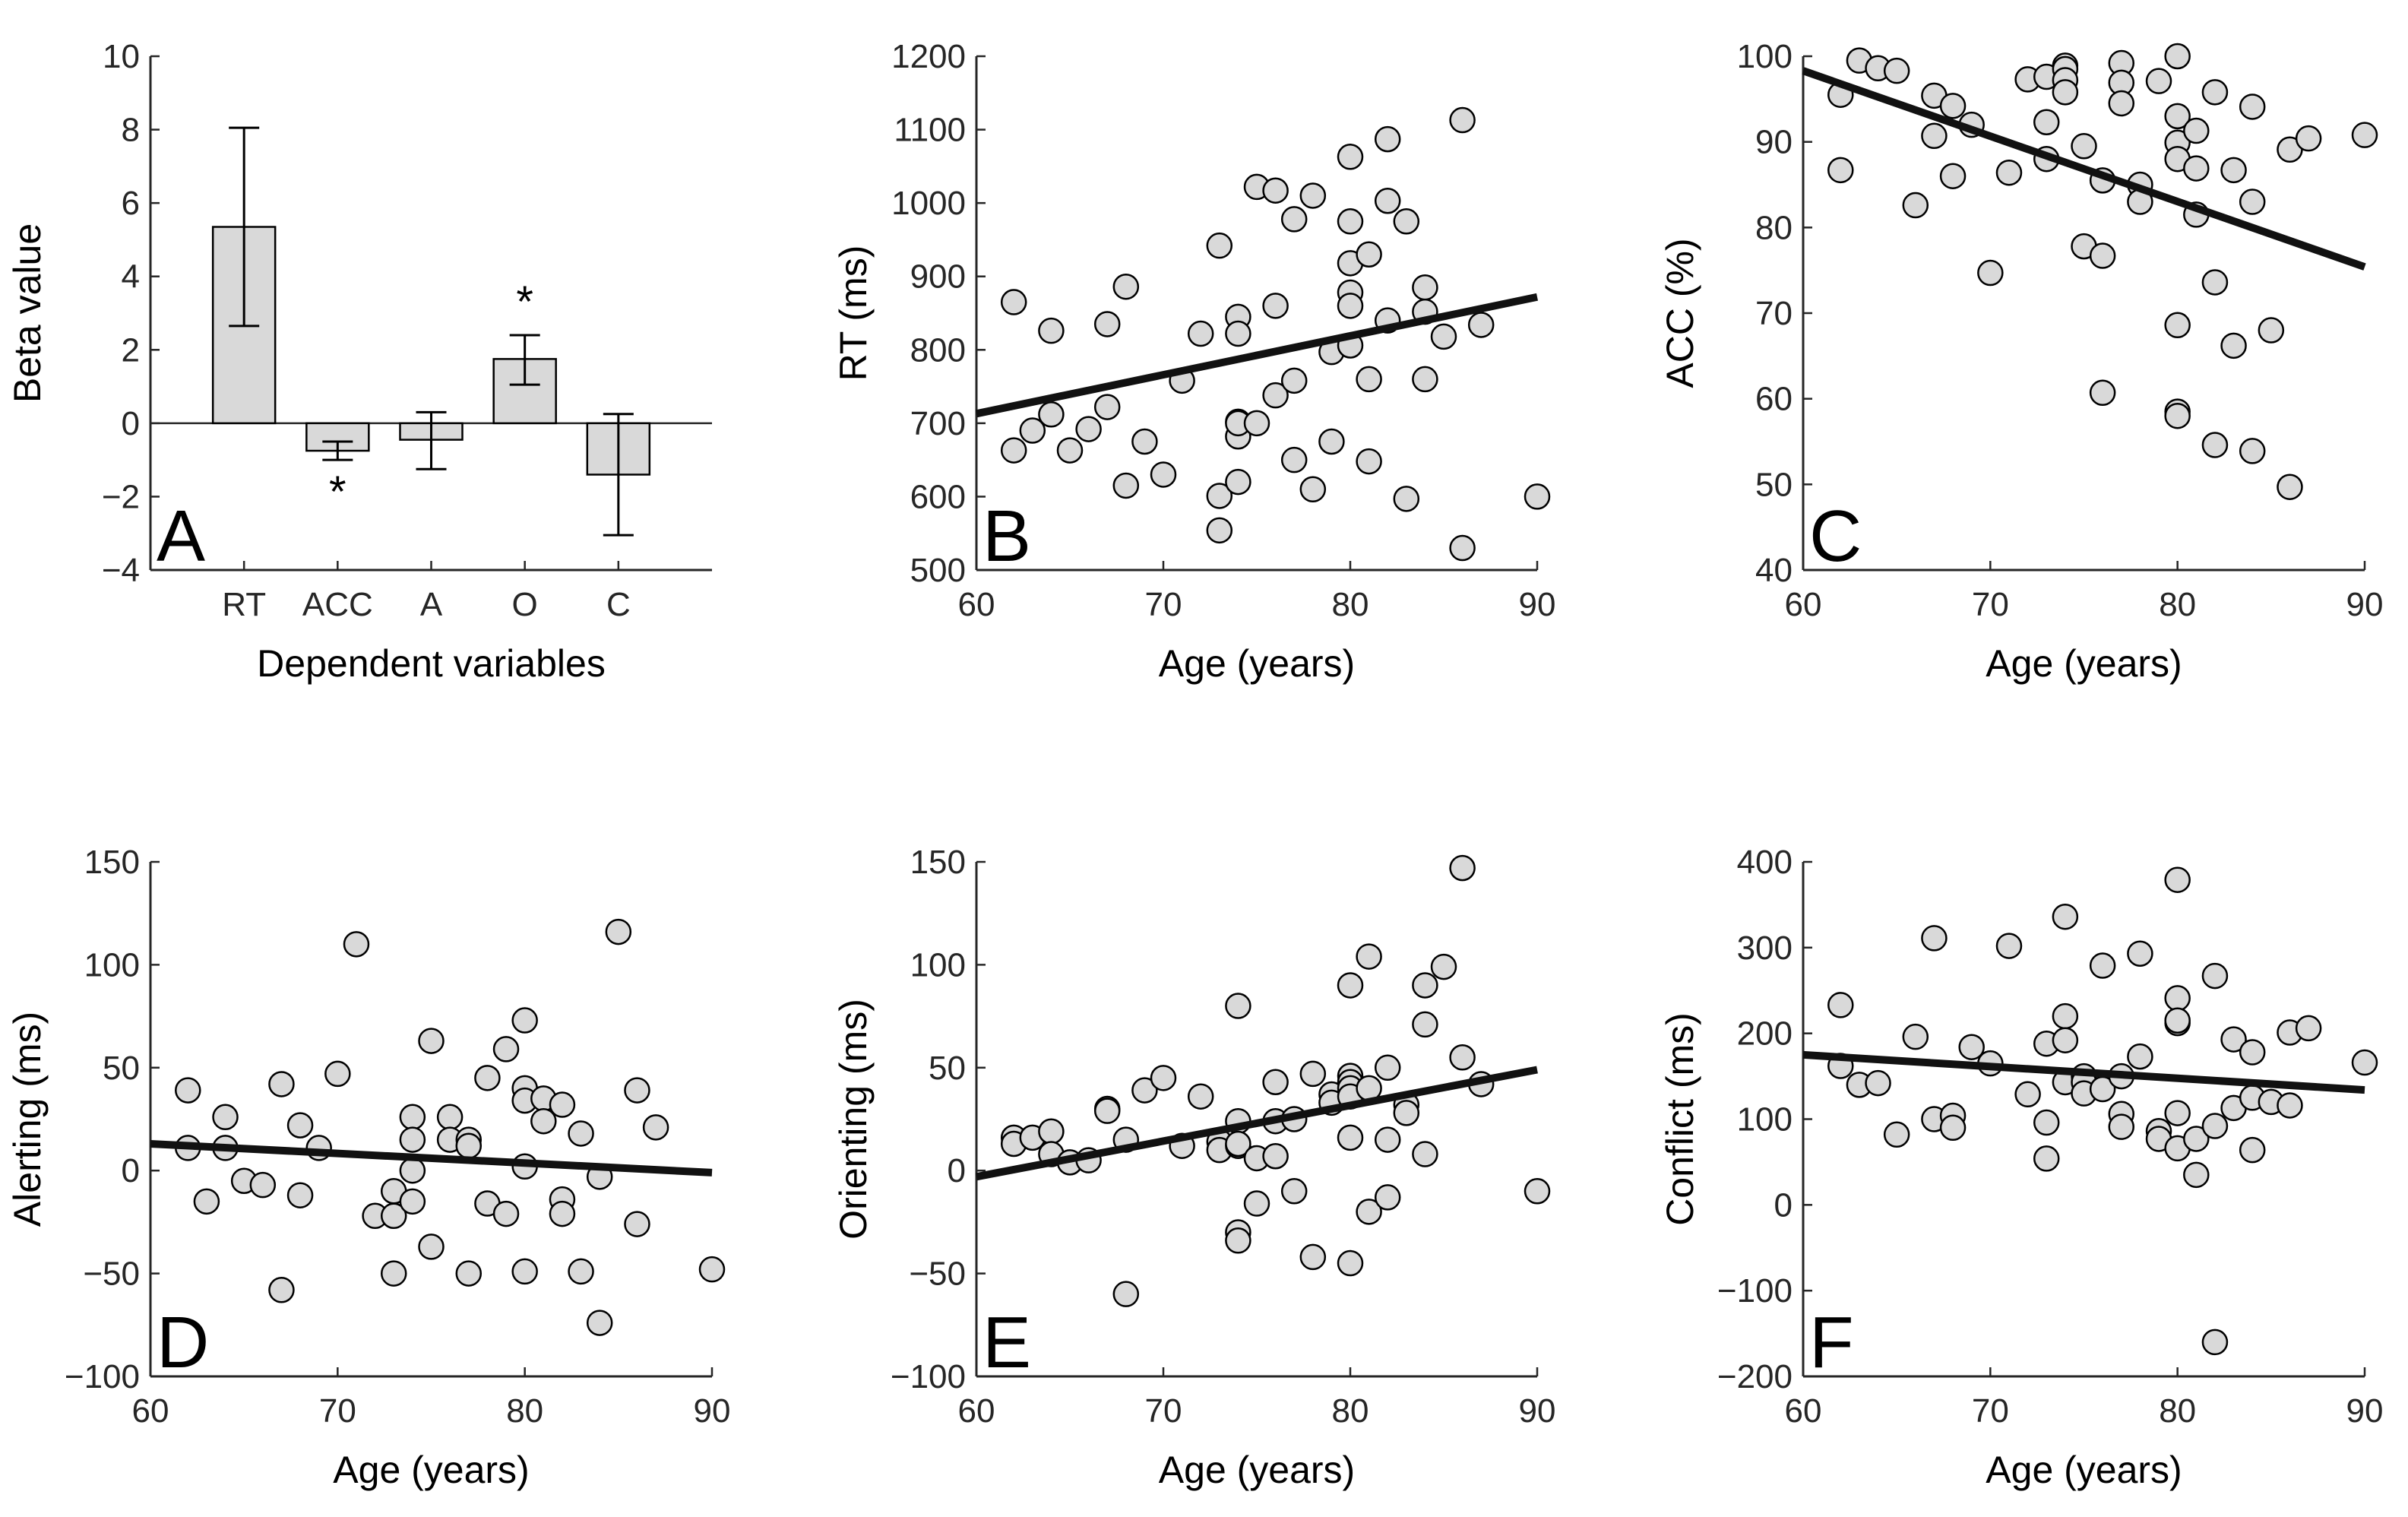 This screenshot has width=2408, height=1517. I want to click on y-tick-label: 0, so click(1784, 1205).